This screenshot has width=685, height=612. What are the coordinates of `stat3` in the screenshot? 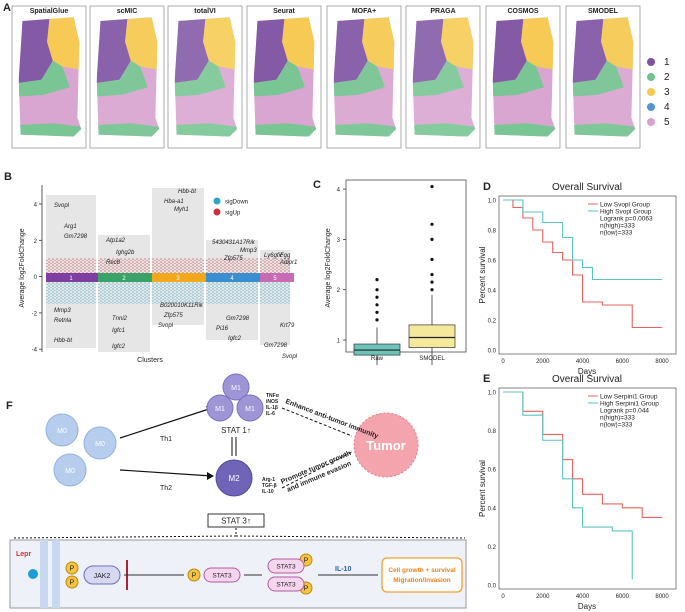 It's located at (222, 575).